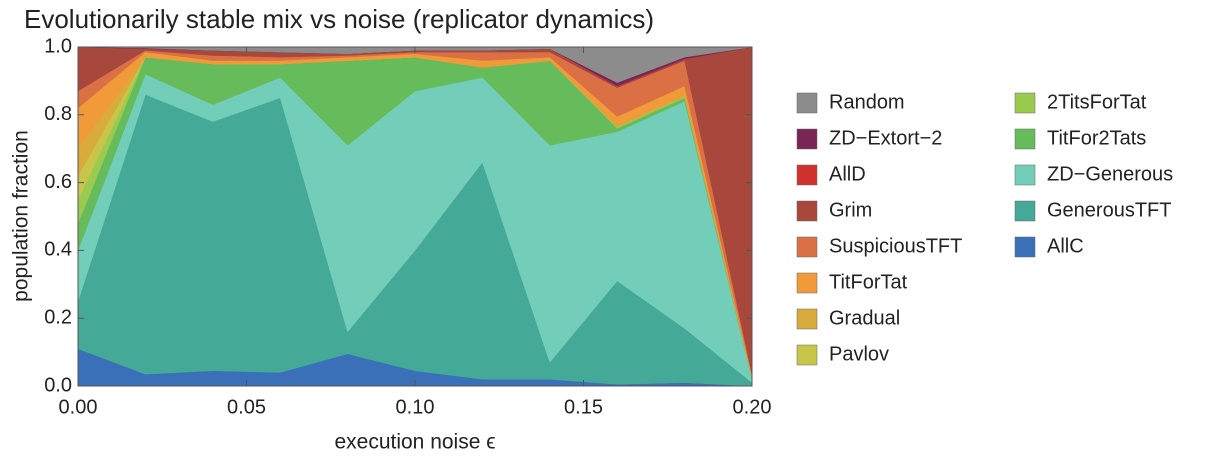 The width and height of the screenshot is (1221, 467). Describe the element at coordinates (864, 318) in the screenshot. I see `legend-label: Gradual` at that location.